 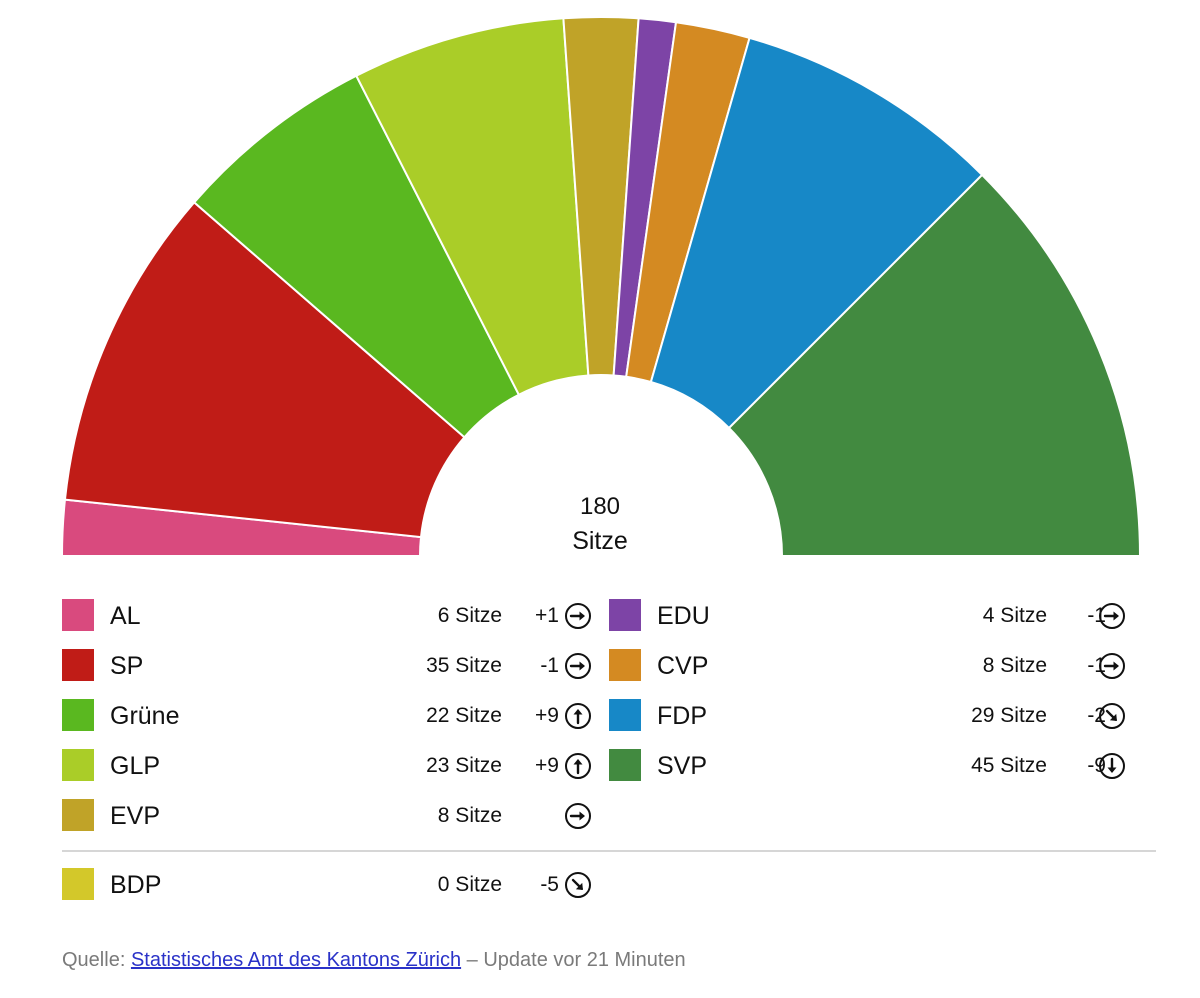 What do you see at coordinates (609, 851) in the screenshot?
I see `legend-divider` at bounding box center [609, 851].